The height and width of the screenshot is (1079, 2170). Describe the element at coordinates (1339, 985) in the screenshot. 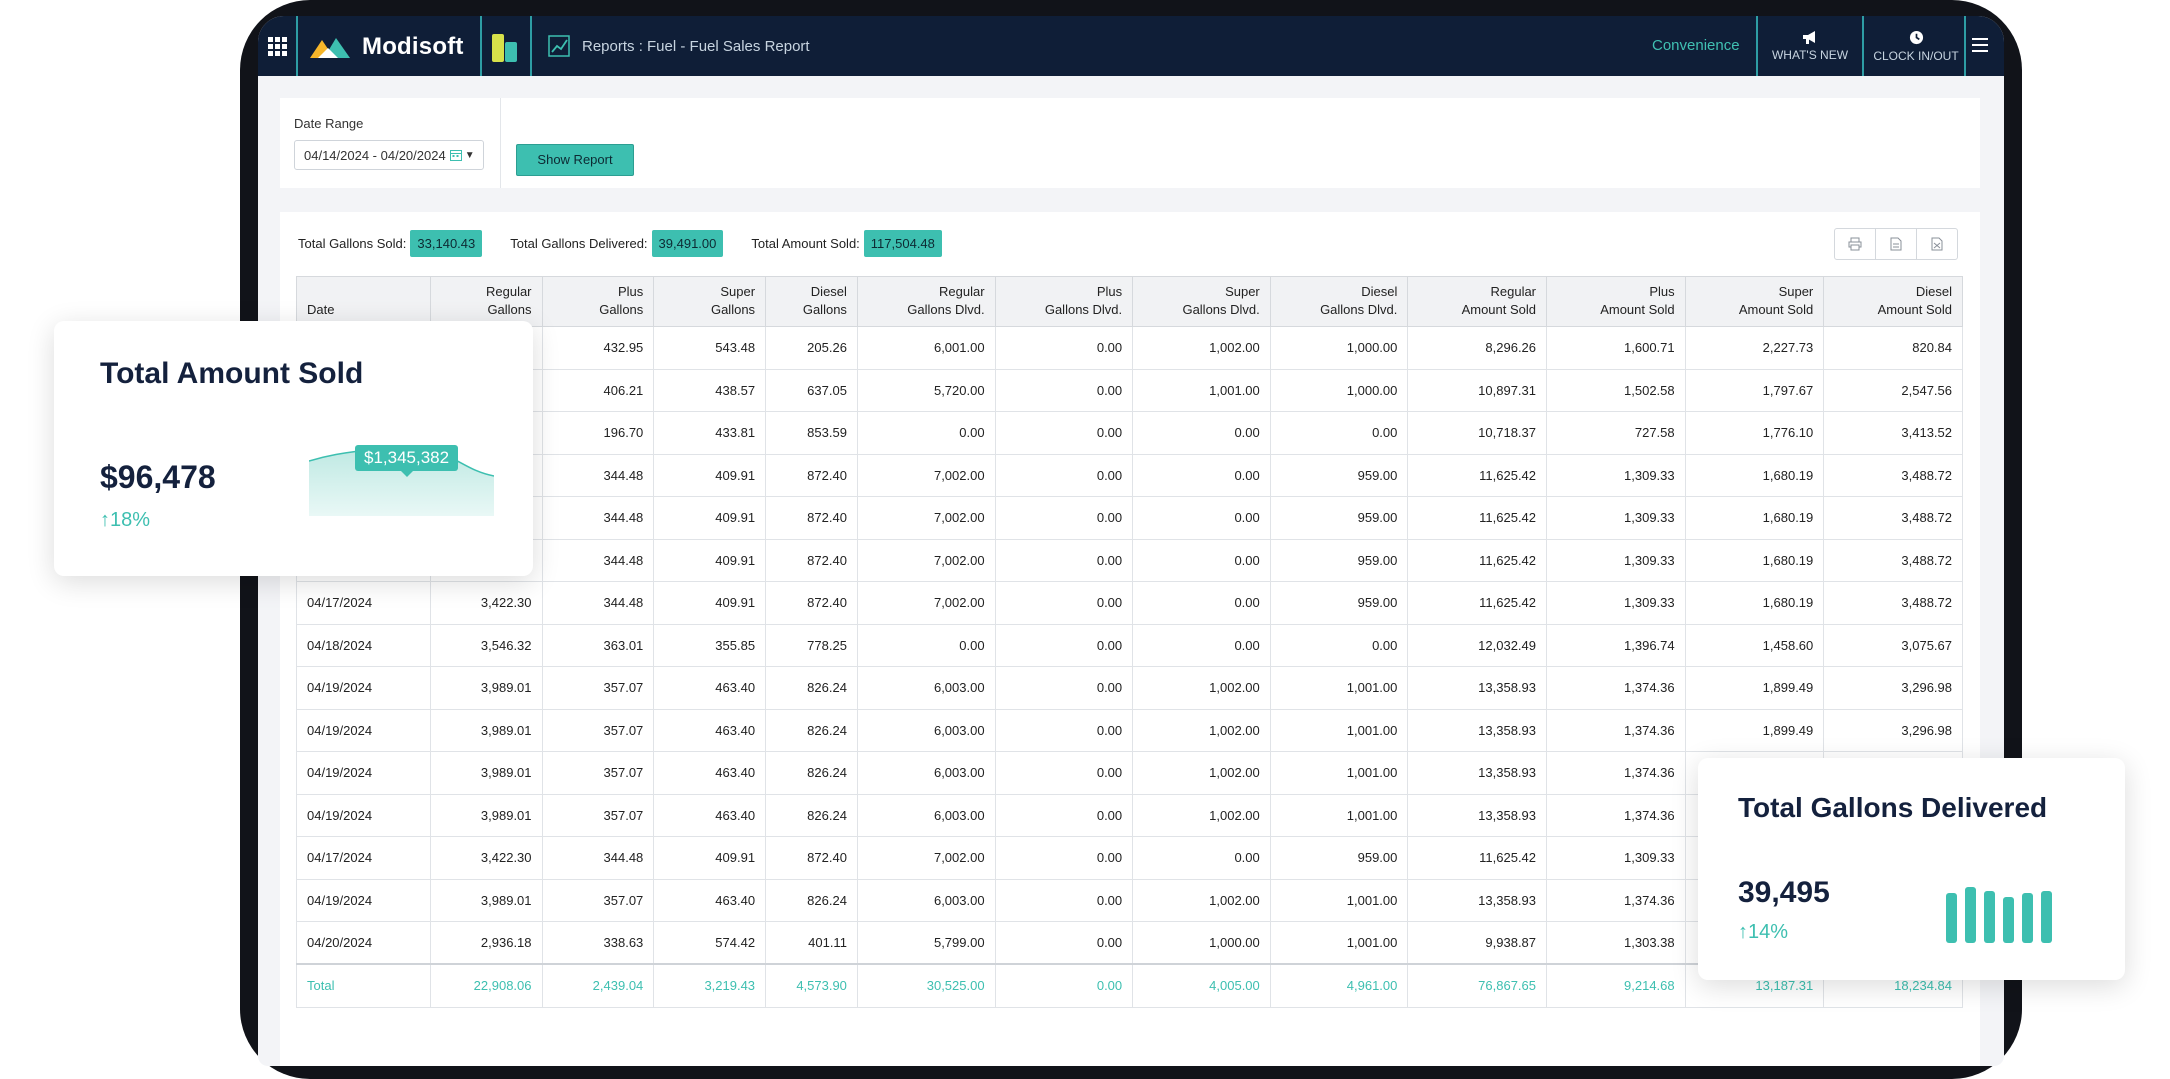

I see `total-cell: 4,961.00` at that location.